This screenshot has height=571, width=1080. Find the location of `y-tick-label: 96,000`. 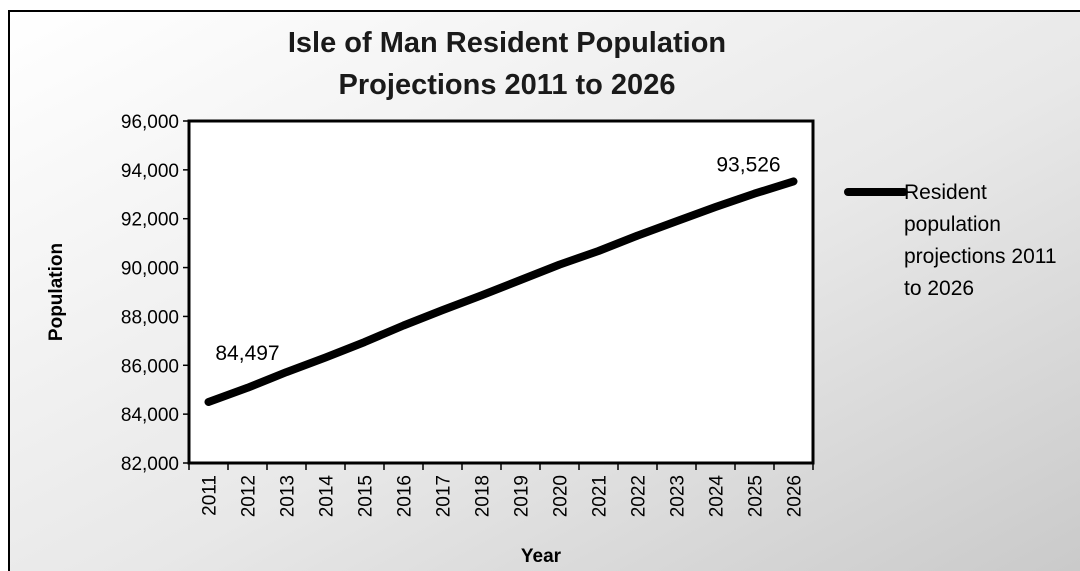

y-tick-label: 96,000 is located at coordinates (150, 122).